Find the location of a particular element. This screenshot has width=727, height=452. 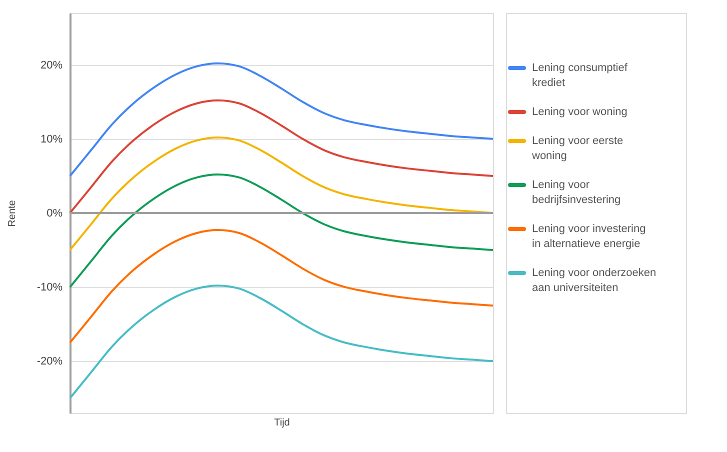

y-tick-label: -10% is located at coordinates (49, 288).